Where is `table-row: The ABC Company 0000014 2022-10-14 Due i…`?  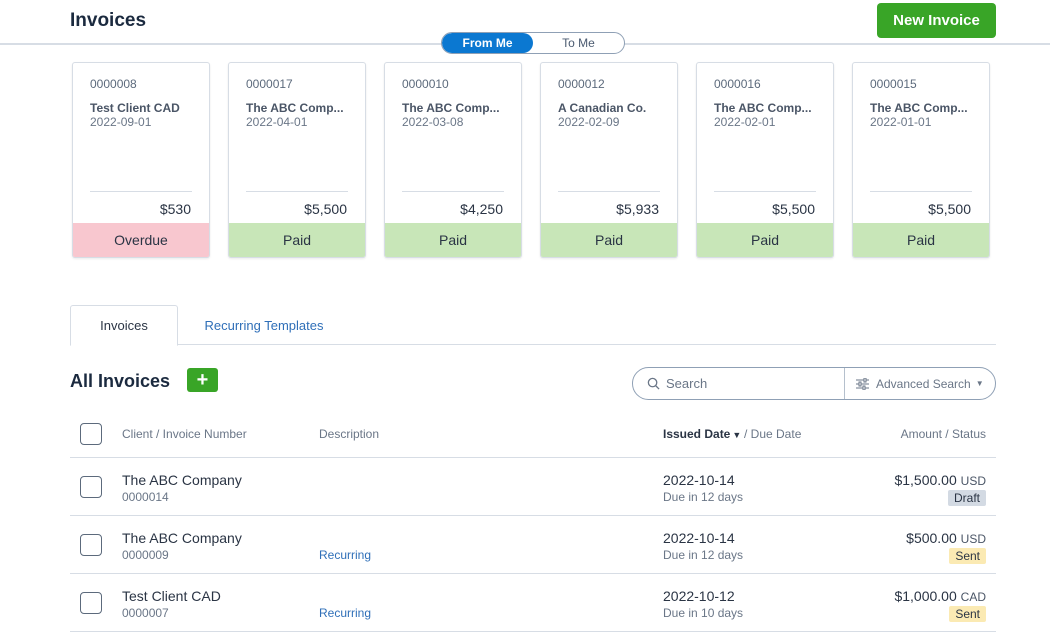 table-row: The ABC Company 0000014 2022-10-14 Due i… is located at coordinates (533, 487).